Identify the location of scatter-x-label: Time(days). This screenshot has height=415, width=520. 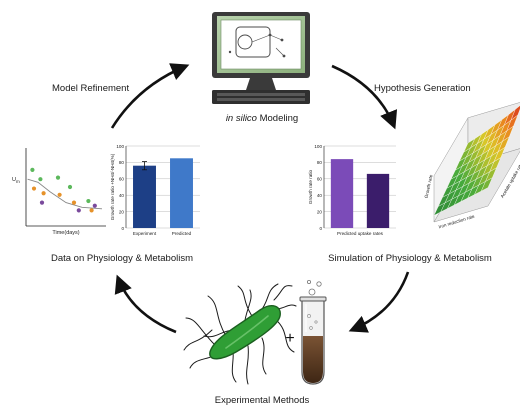
(65, 233).